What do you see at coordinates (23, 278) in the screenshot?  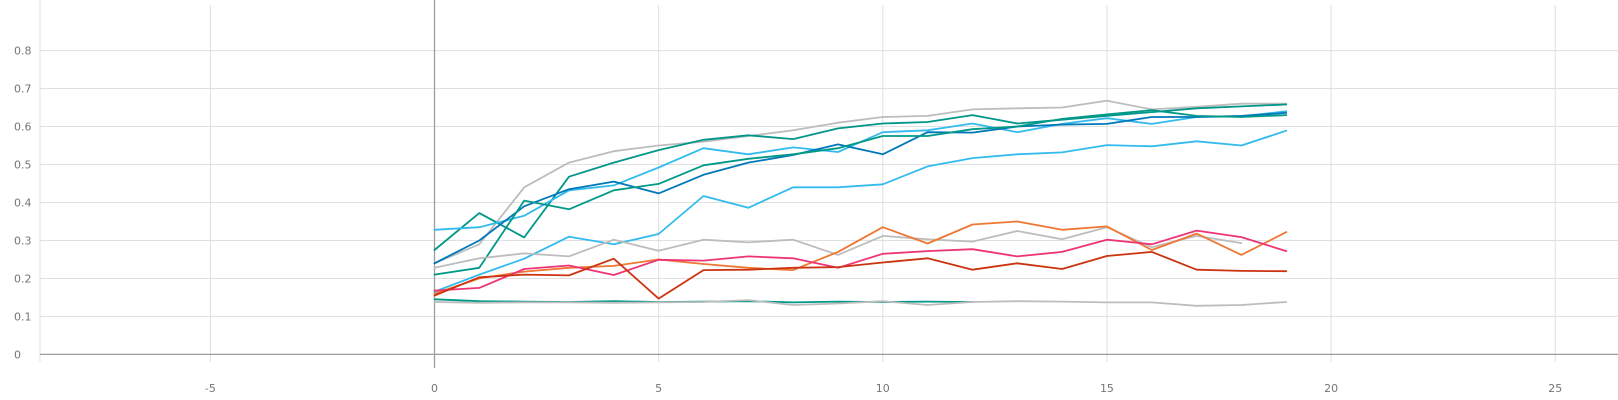 I see `y-tick-label: 0.2` at bounding box center [23, 278].